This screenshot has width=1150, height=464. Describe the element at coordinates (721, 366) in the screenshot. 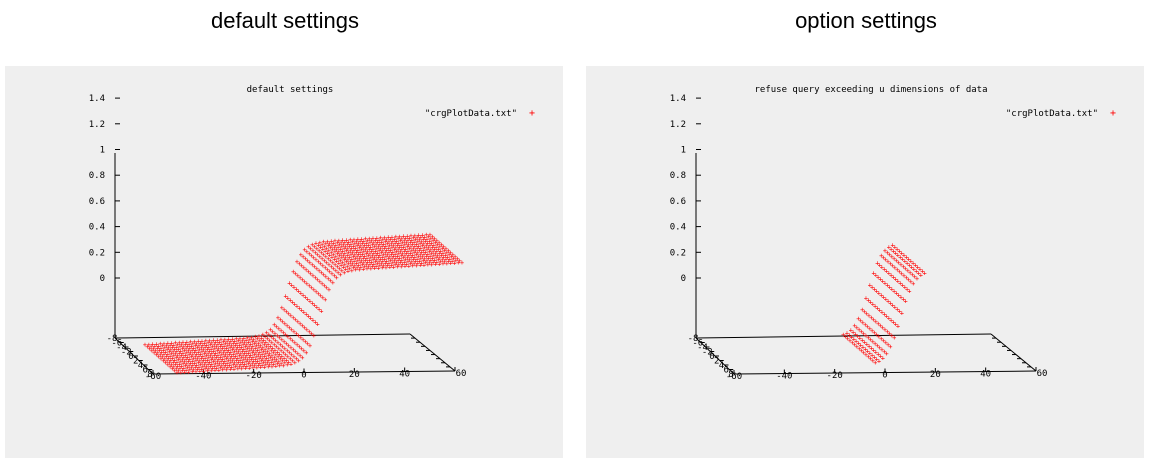

I see `y-tick-label: 4` at that location.